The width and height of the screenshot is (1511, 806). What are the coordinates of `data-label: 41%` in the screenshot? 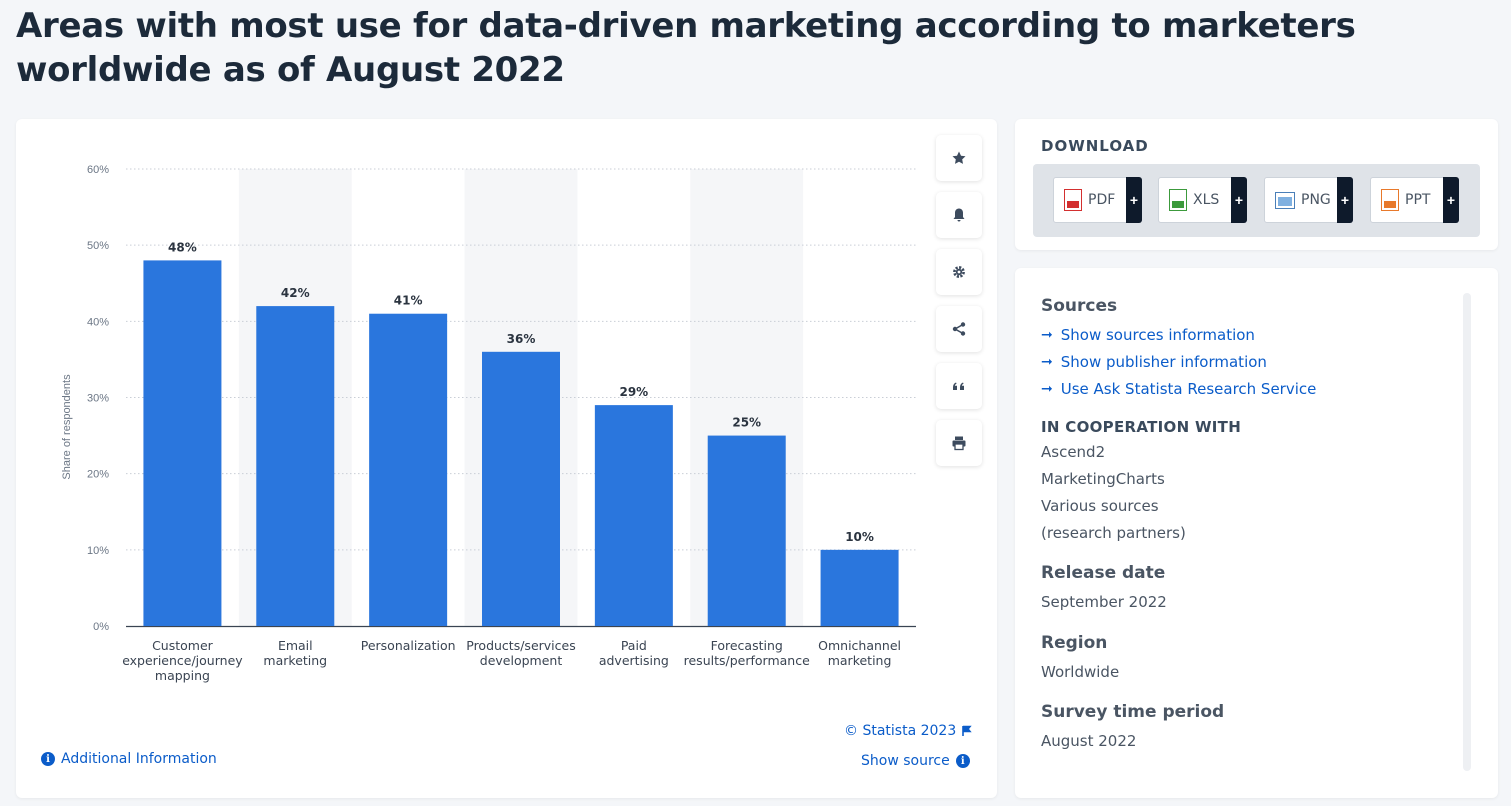 It's located at (408, 301).